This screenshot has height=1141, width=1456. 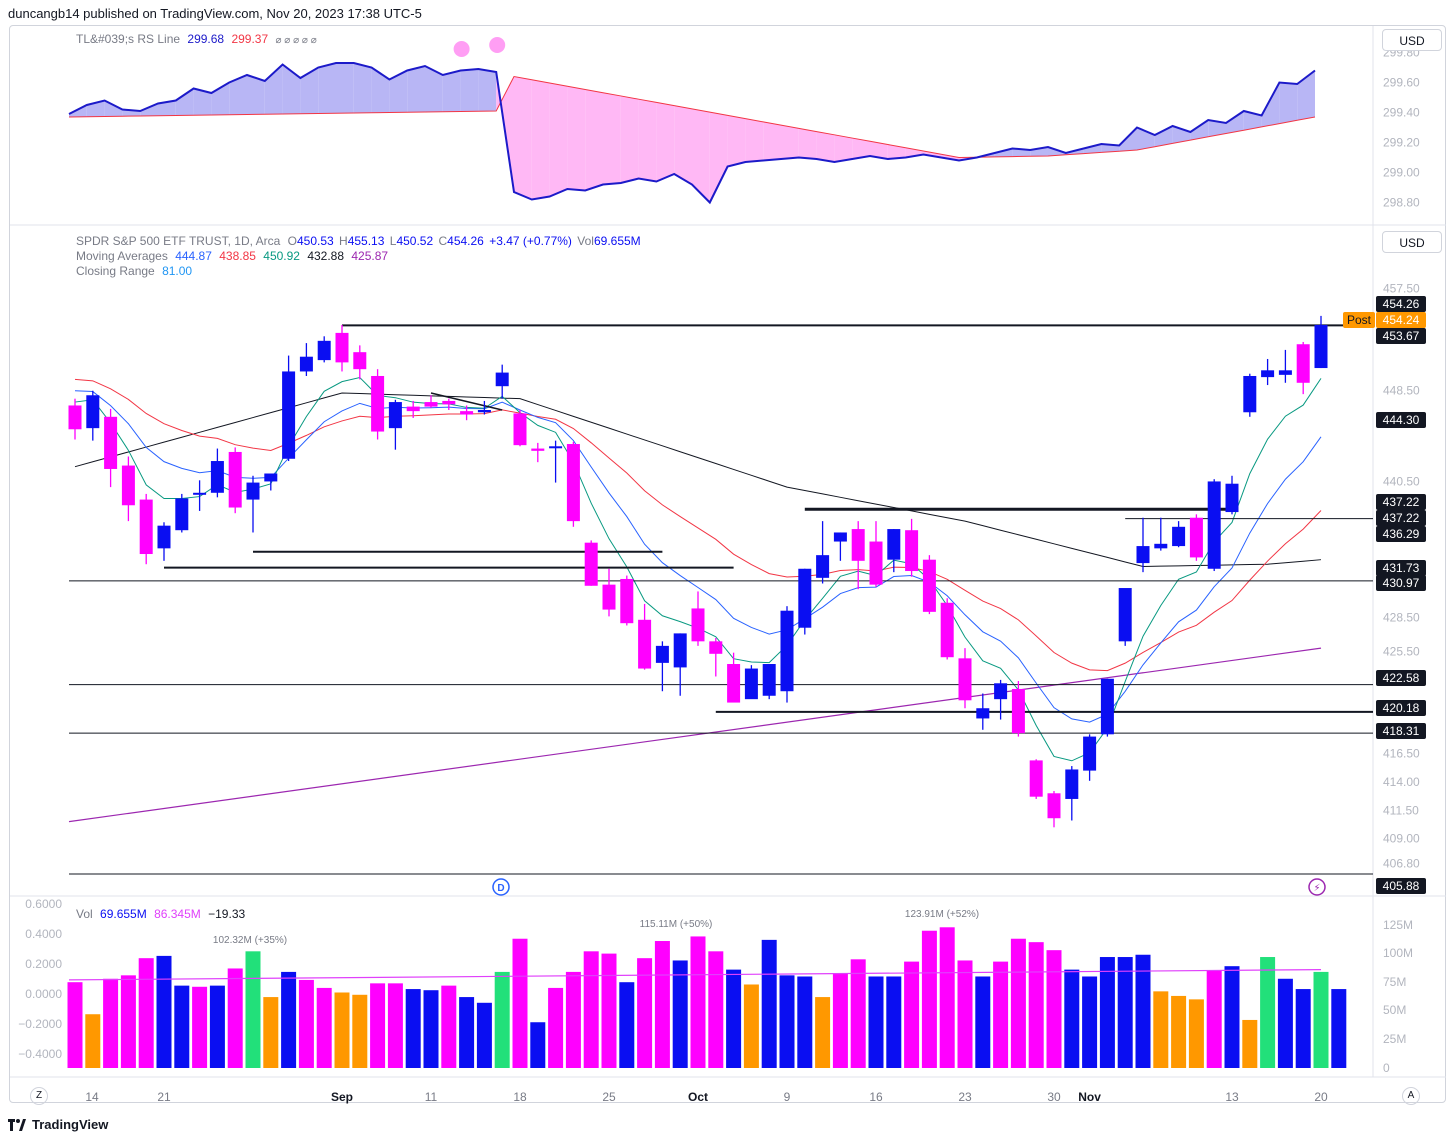 I want to click on price-badge-label: 420.18, so click(x=1401, y=708).